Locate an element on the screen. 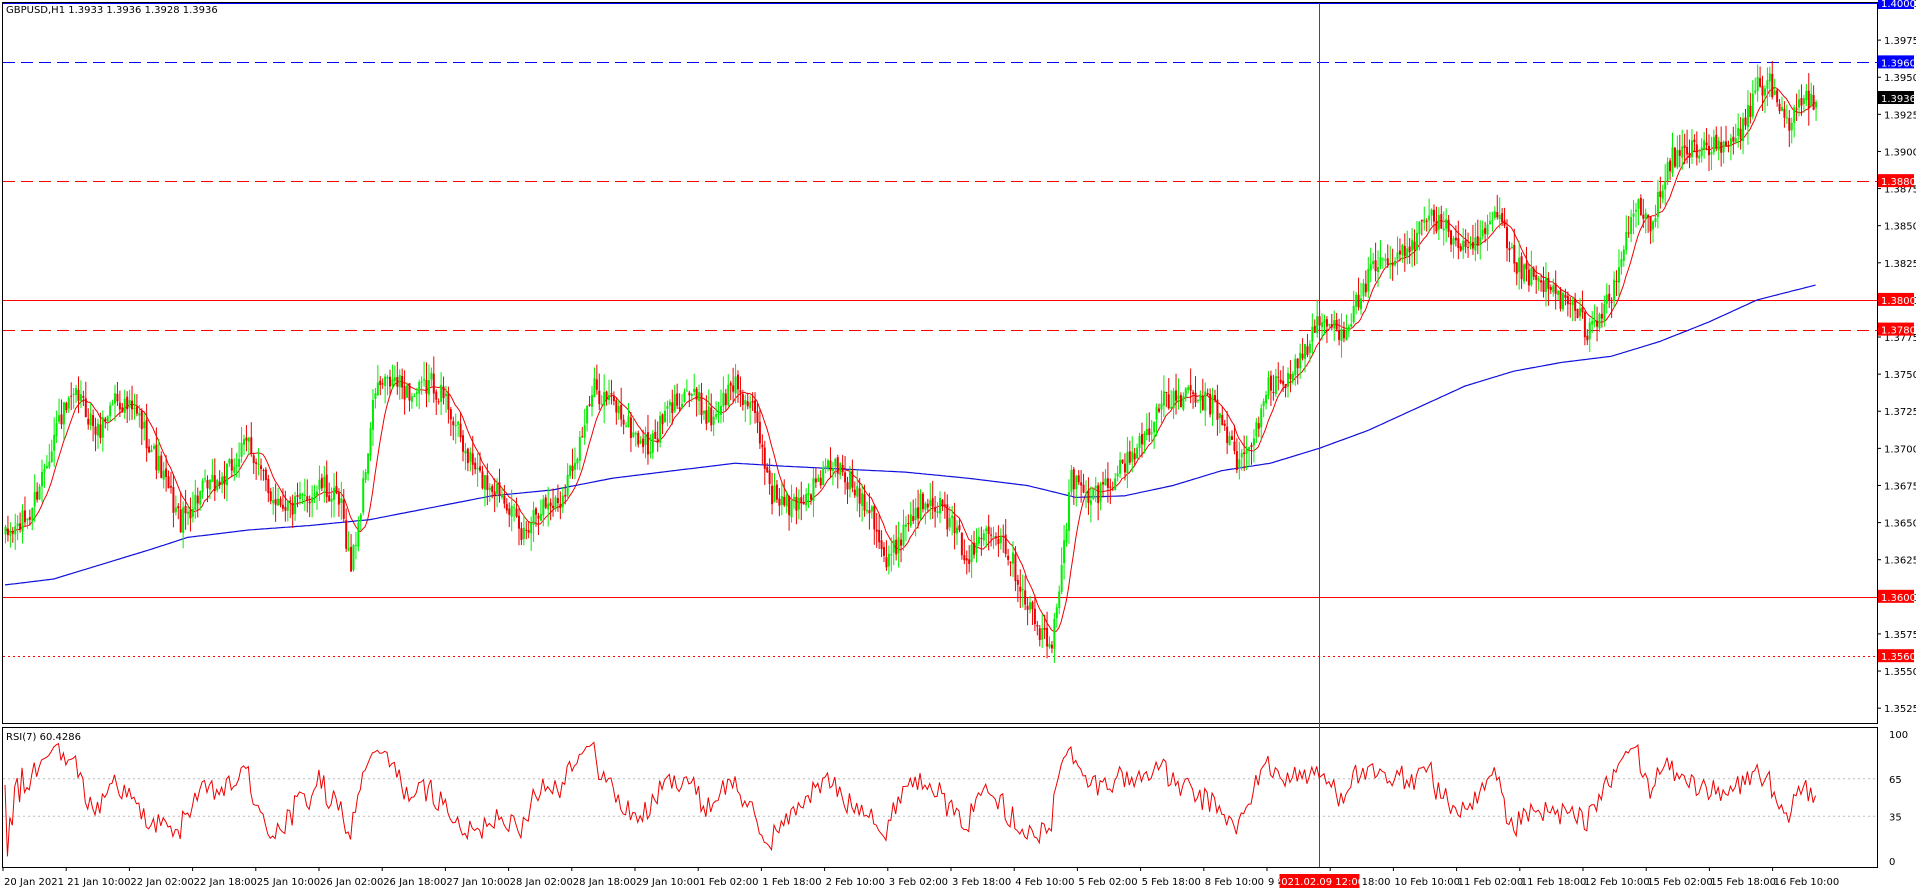  time-tick-label: 5 Feb 02:00 is located at coordinates (1107, 882).